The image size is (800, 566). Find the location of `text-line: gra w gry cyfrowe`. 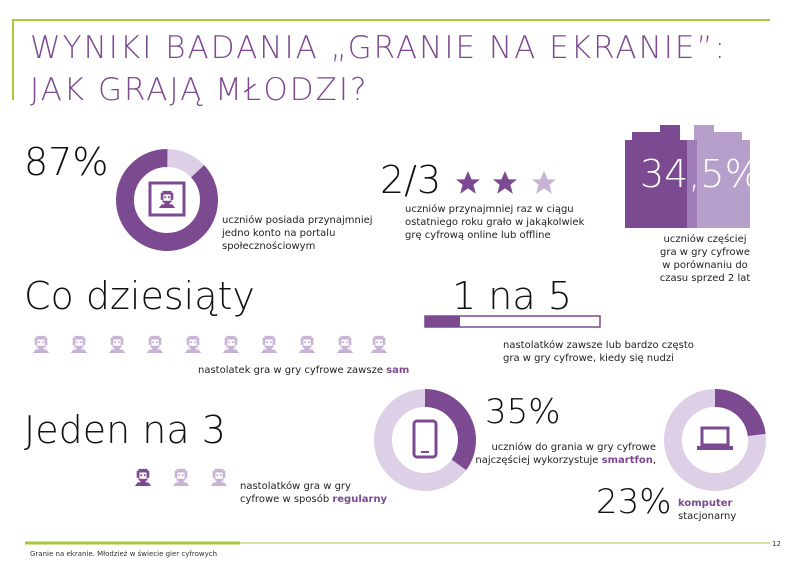

text-line: gra w gry cyfrowe is located at coordinates (705, 252).